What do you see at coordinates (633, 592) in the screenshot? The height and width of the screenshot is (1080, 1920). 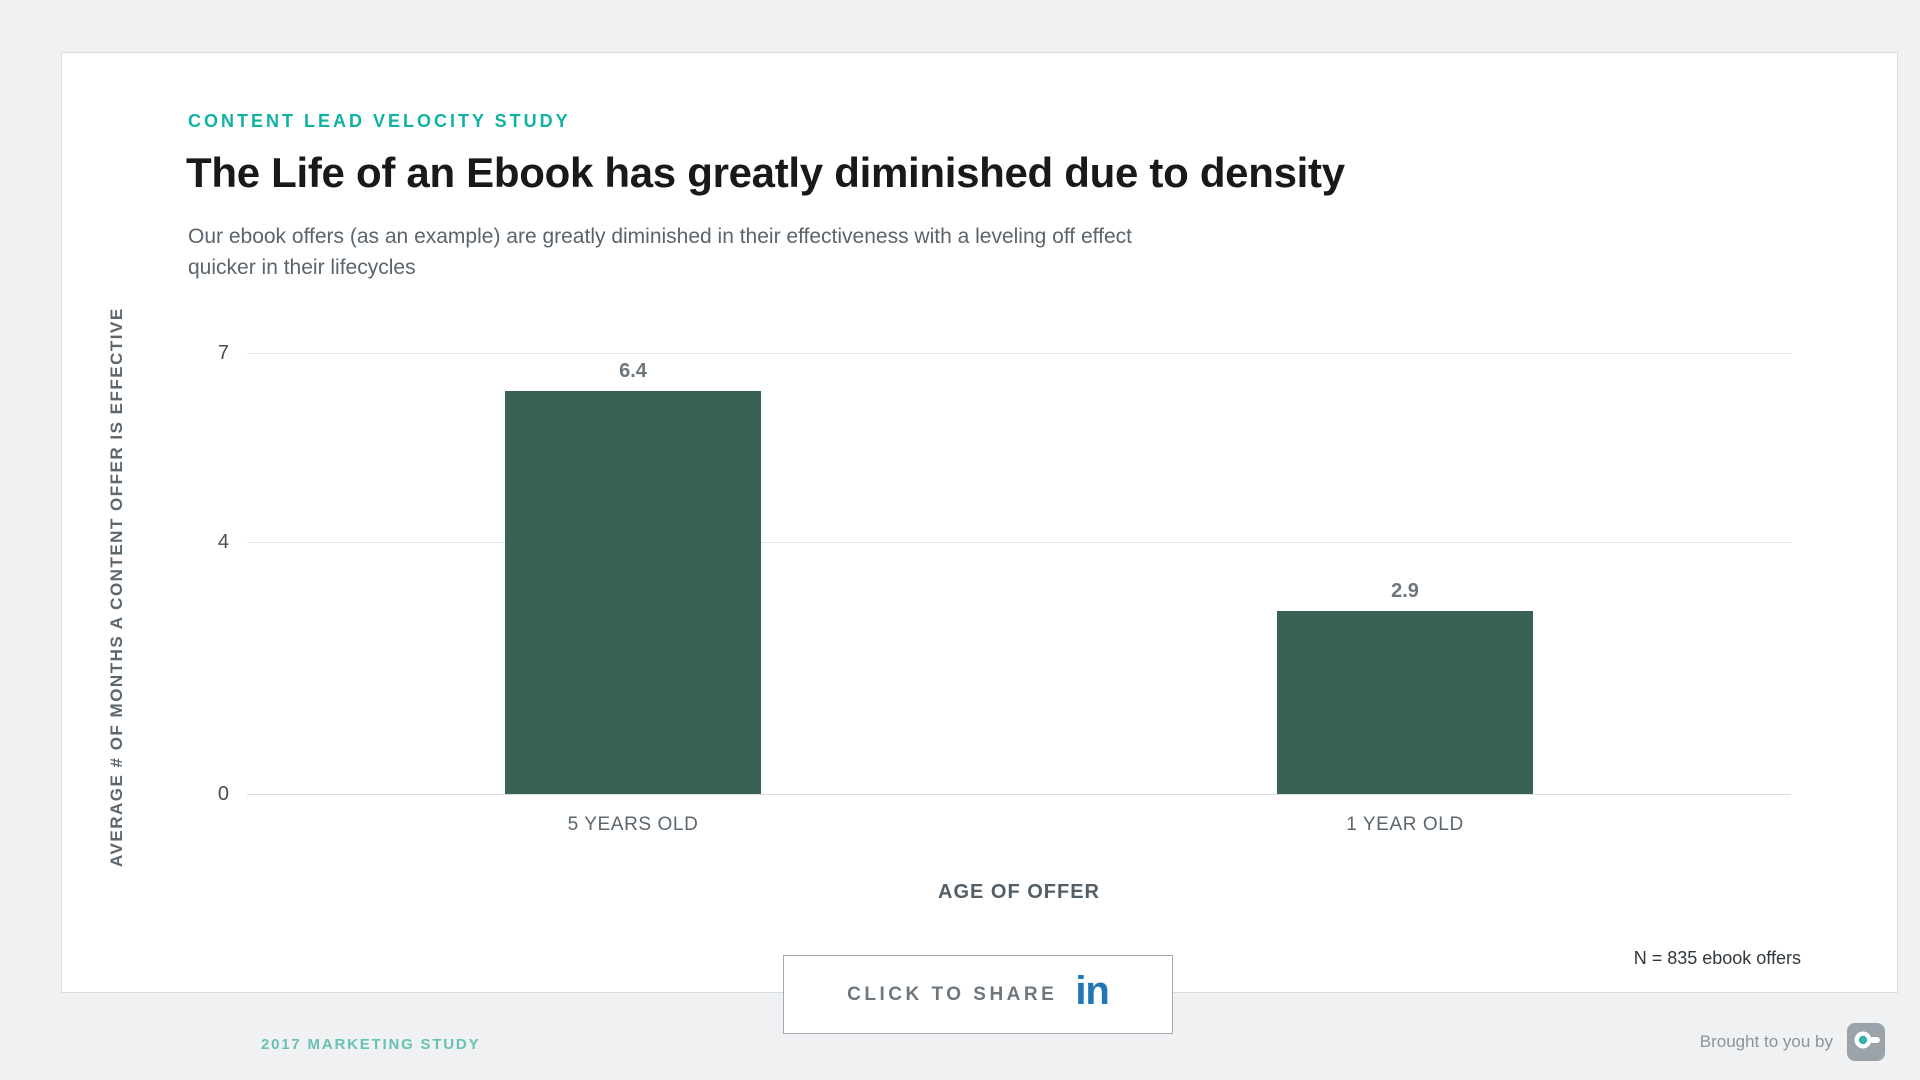 I see `bar-5-years-old` at bounding box center [633, 592].